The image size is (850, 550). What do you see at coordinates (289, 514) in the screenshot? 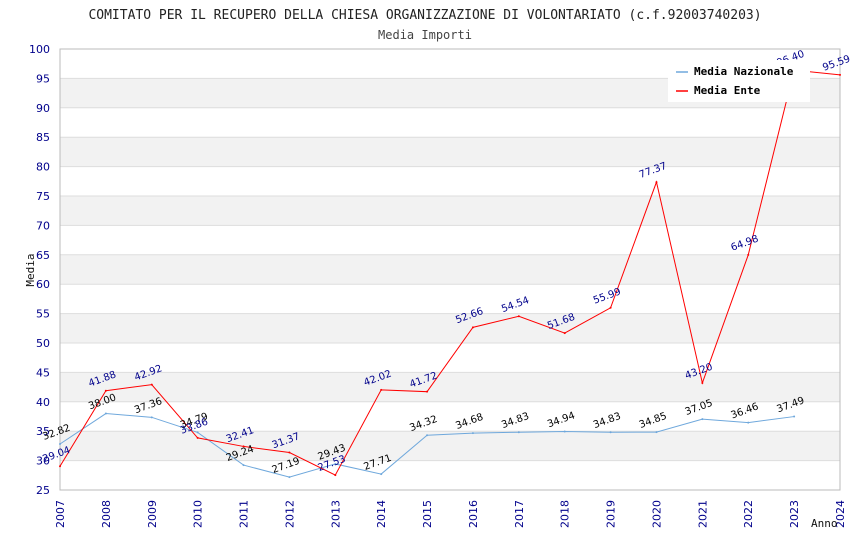
I see `x-tick-label: 2012` at bounding box center [289, 514].